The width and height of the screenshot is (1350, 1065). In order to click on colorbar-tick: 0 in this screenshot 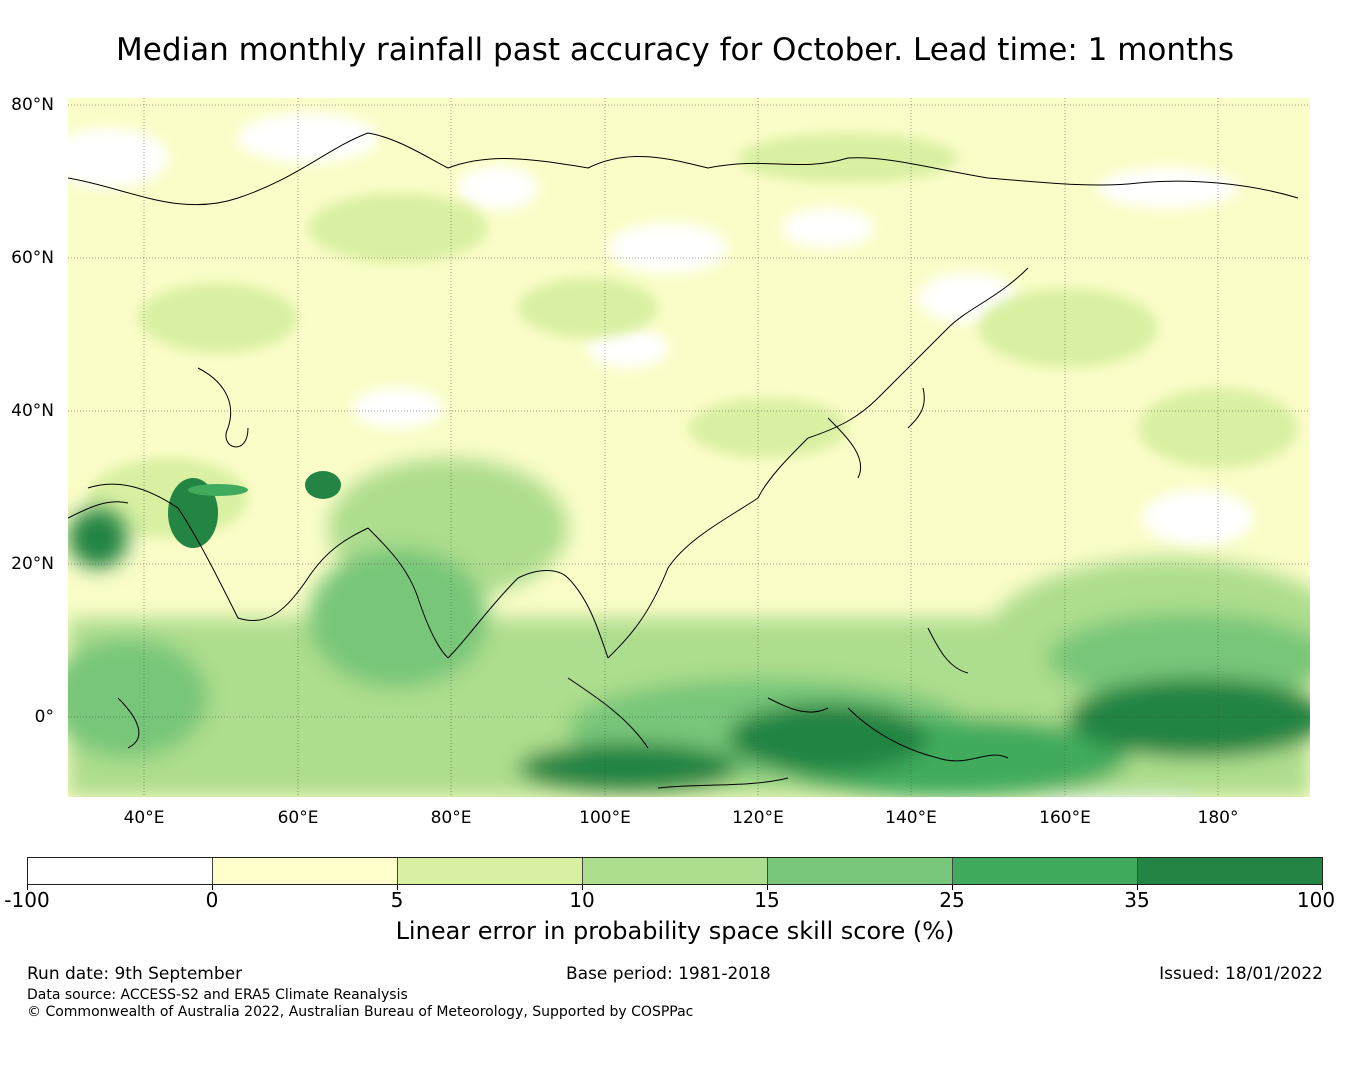, I will do `click(212, 900)`.